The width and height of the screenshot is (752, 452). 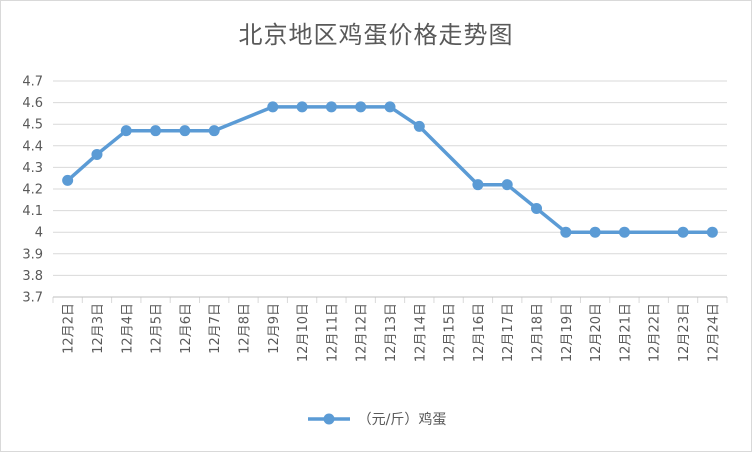 I want to click on x-tick-label: 12月7日, so click(x=215, y=328).